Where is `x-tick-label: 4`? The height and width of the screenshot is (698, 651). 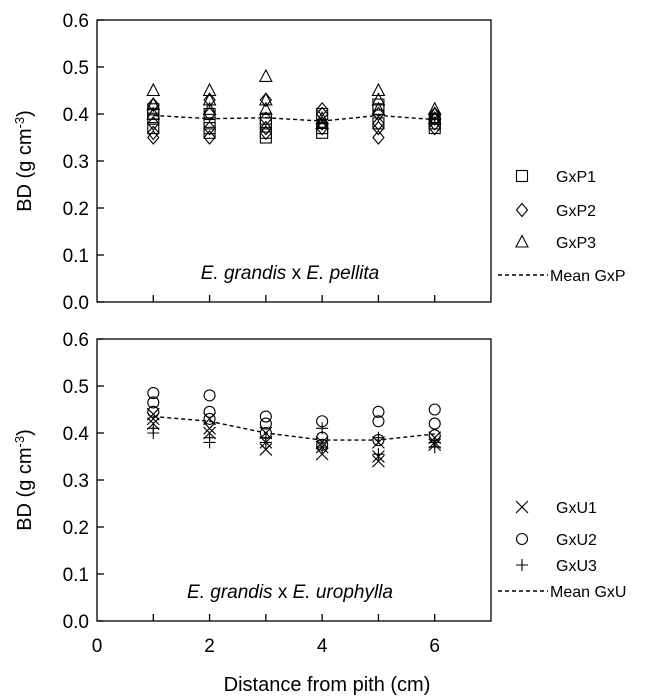
x-tick-label: 4 is located at coordinates (322, 646).